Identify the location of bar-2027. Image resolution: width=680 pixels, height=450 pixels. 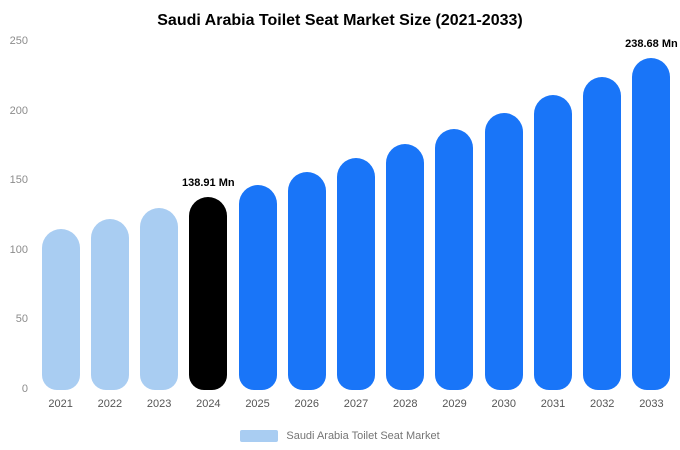
(356, 274).